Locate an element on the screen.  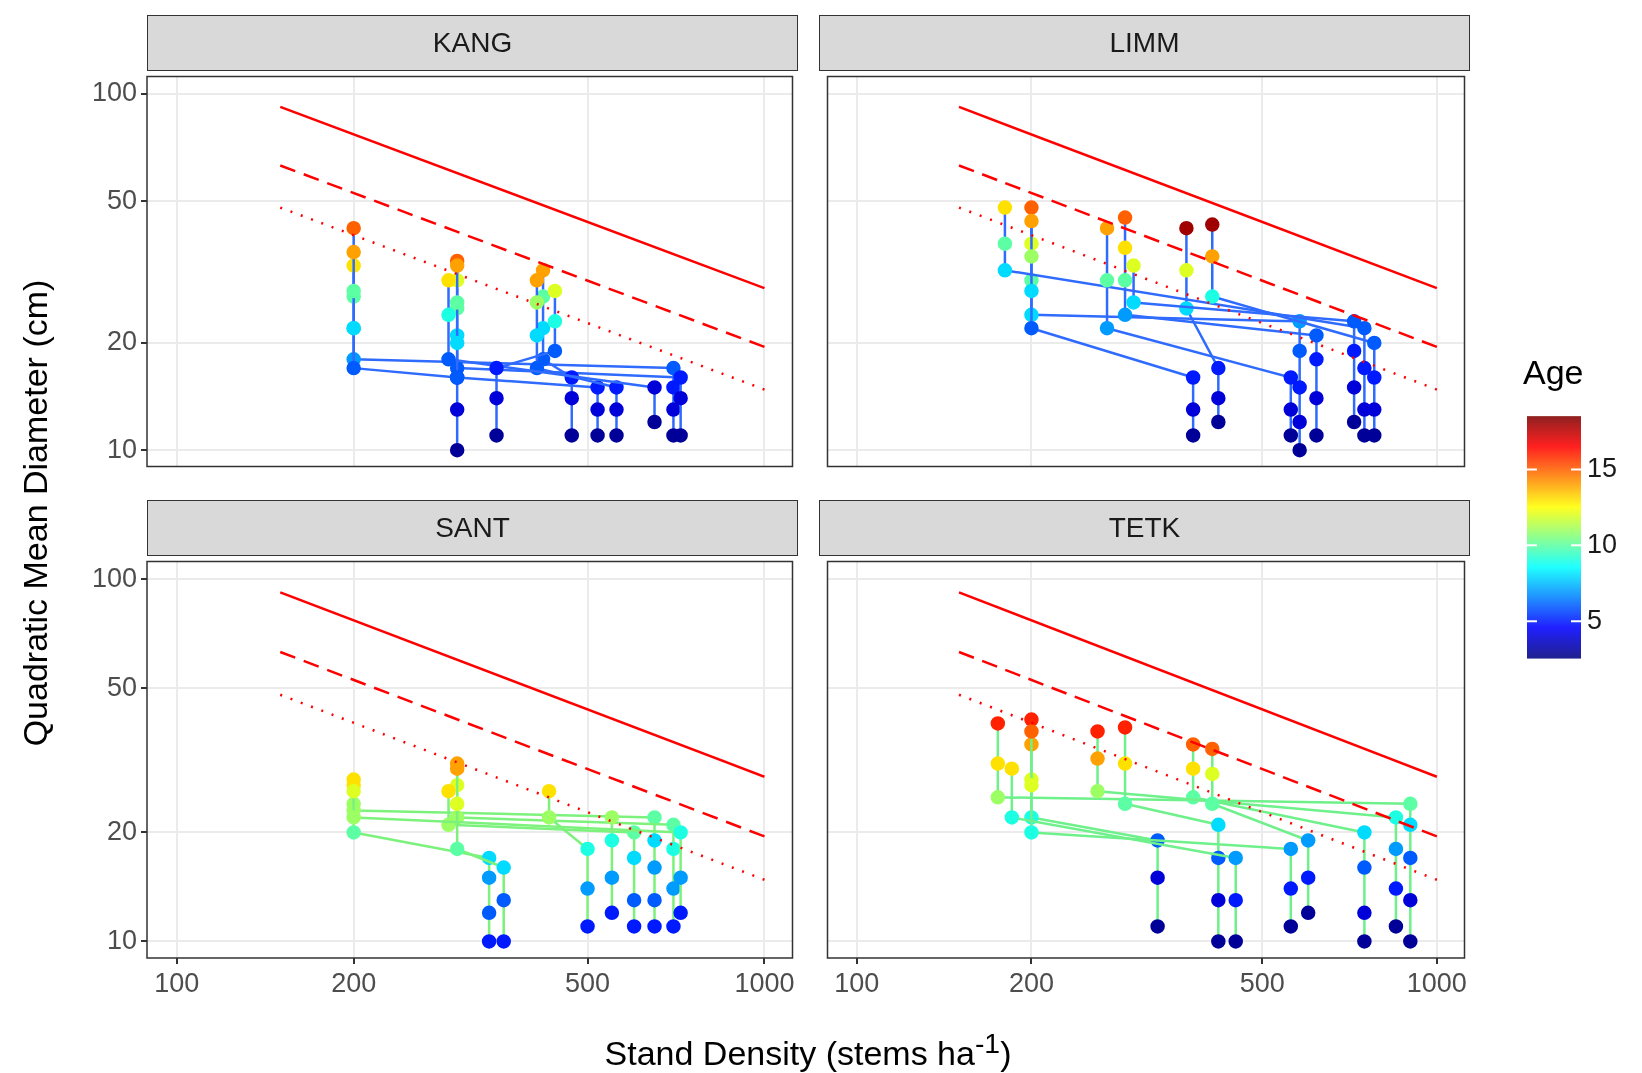
chart-title: KANG is located at coordinates (472, 43).